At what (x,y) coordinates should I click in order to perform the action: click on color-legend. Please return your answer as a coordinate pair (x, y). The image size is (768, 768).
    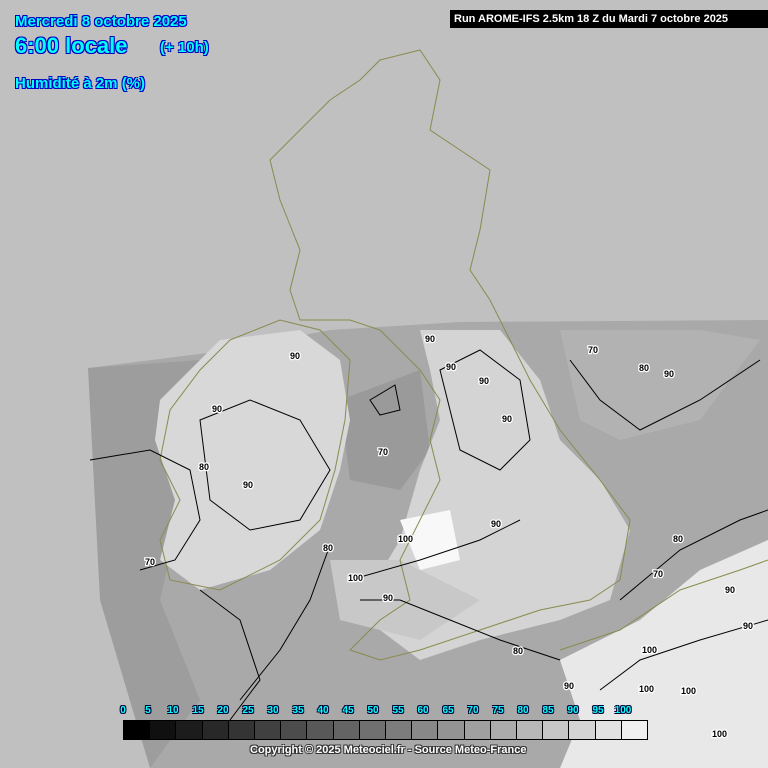
    Looking at the image, I should click on (385, 730).